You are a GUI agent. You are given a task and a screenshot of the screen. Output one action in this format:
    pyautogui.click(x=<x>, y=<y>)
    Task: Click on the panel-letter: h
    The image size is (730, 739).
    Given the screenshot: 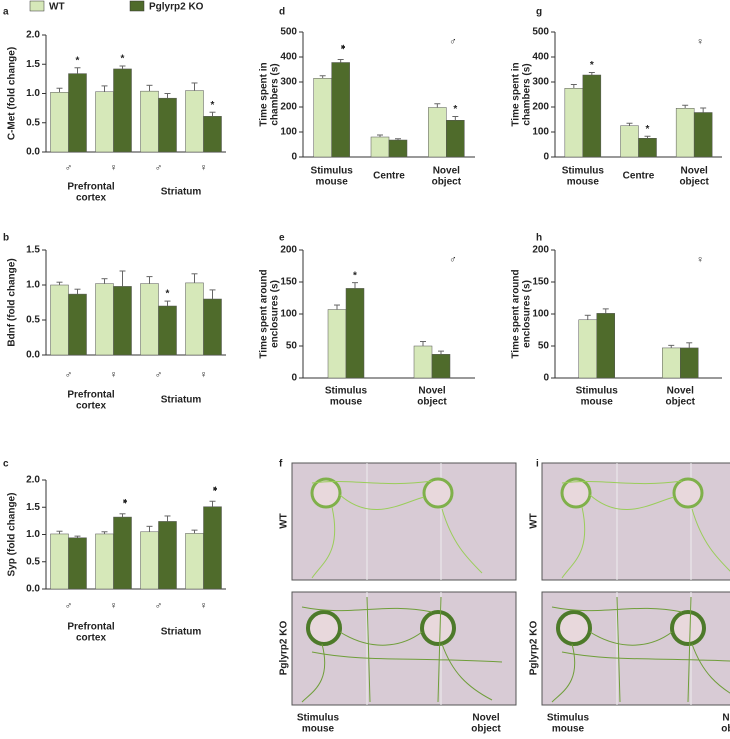 What is the action you would take?
    pyautogui.click(x=539, y=238)
    